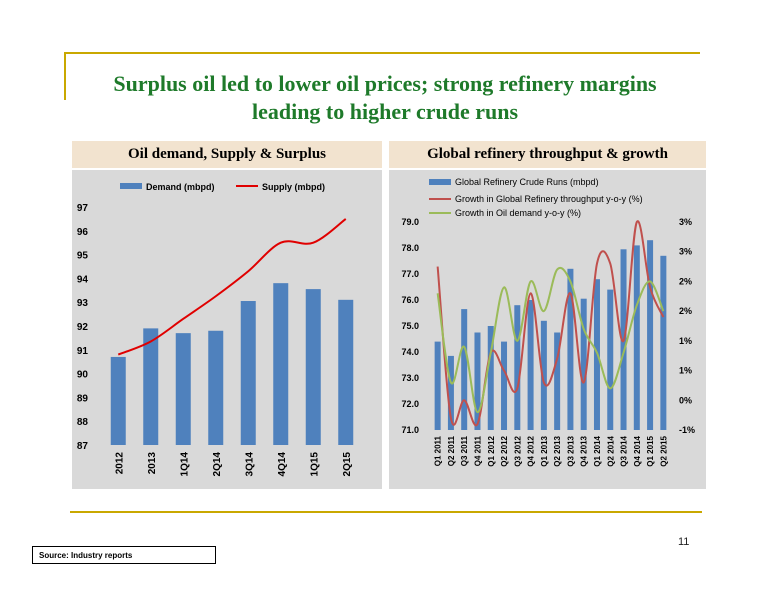  What do you see at coordinates (570, 450) in the screenshot?
I see `x-tick-label: Q3 2013` at bounding box center [570, 450].